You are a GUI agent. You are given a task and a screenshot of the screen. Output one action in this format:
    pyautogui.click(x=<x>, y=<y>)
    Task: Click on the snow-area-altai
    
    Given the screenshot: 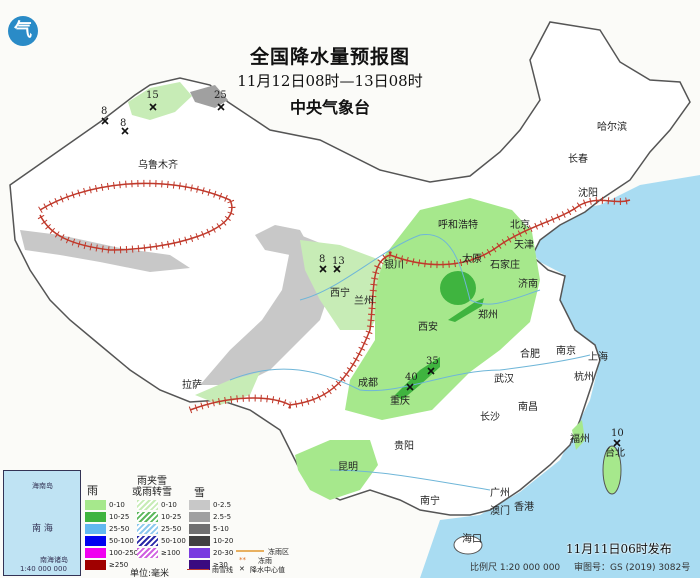 What is the action you would take?
    pyautogui.click(x=209, y=96)
    